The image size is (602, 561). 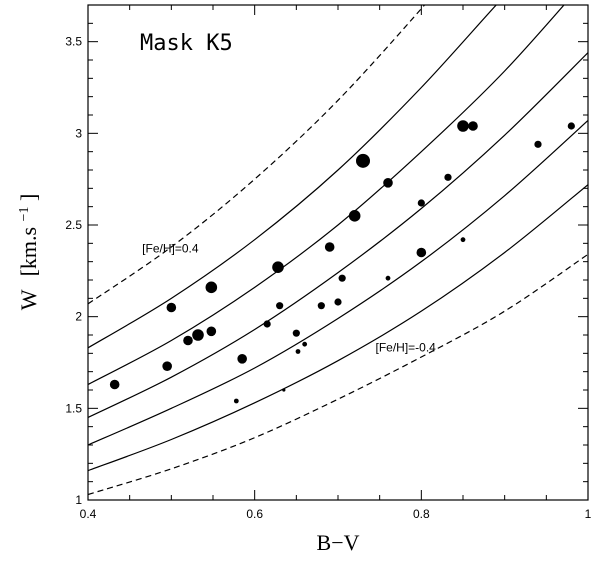 I want to click on y-axis-title-exponent: −1, so click(x=24, y=214).